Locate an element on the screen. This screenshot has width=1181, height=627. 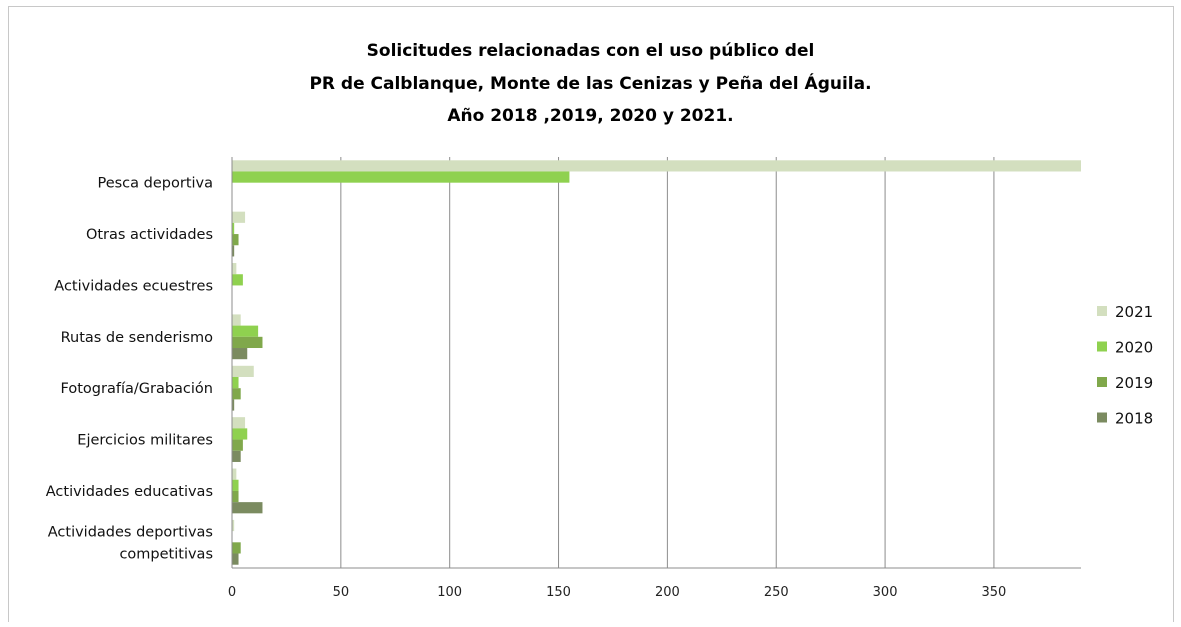
legend-swatch-2021 is located at coordinates (1102, 311).